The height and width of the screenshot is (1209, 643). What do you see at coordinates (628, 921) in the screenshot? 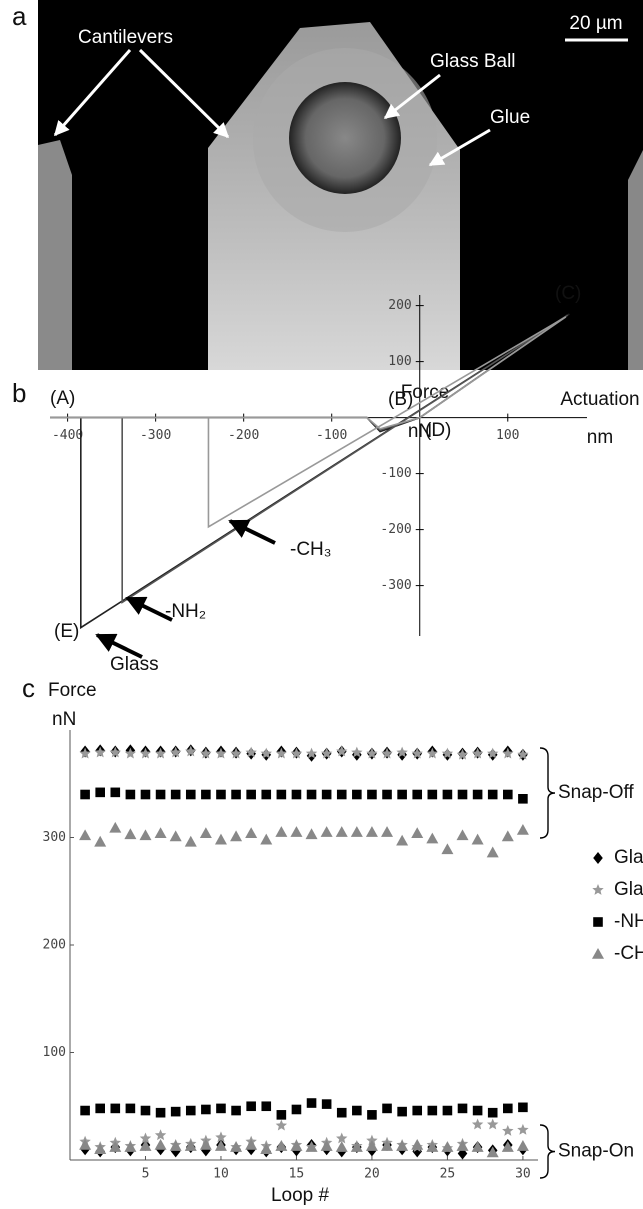
I see `legend-label: -NH₂` at bounding box center [628, 921].